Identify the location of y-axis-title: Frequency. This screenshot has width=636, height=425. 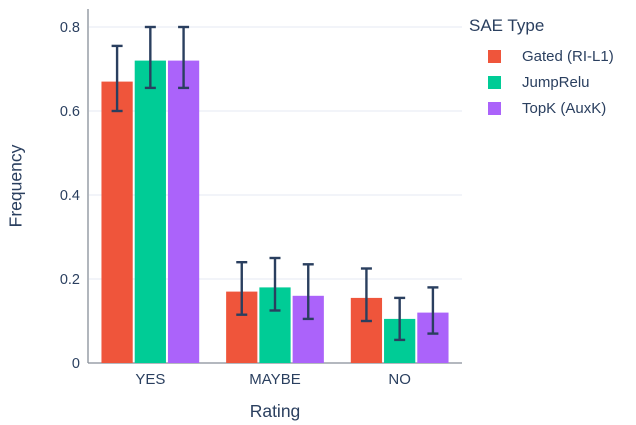
(15, 186).